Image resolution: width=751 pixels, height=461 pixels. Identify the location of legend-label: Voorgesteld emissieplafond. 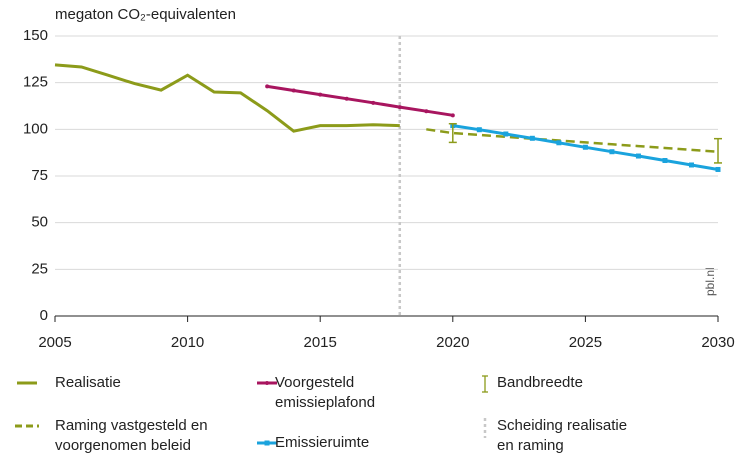
(325, 392).